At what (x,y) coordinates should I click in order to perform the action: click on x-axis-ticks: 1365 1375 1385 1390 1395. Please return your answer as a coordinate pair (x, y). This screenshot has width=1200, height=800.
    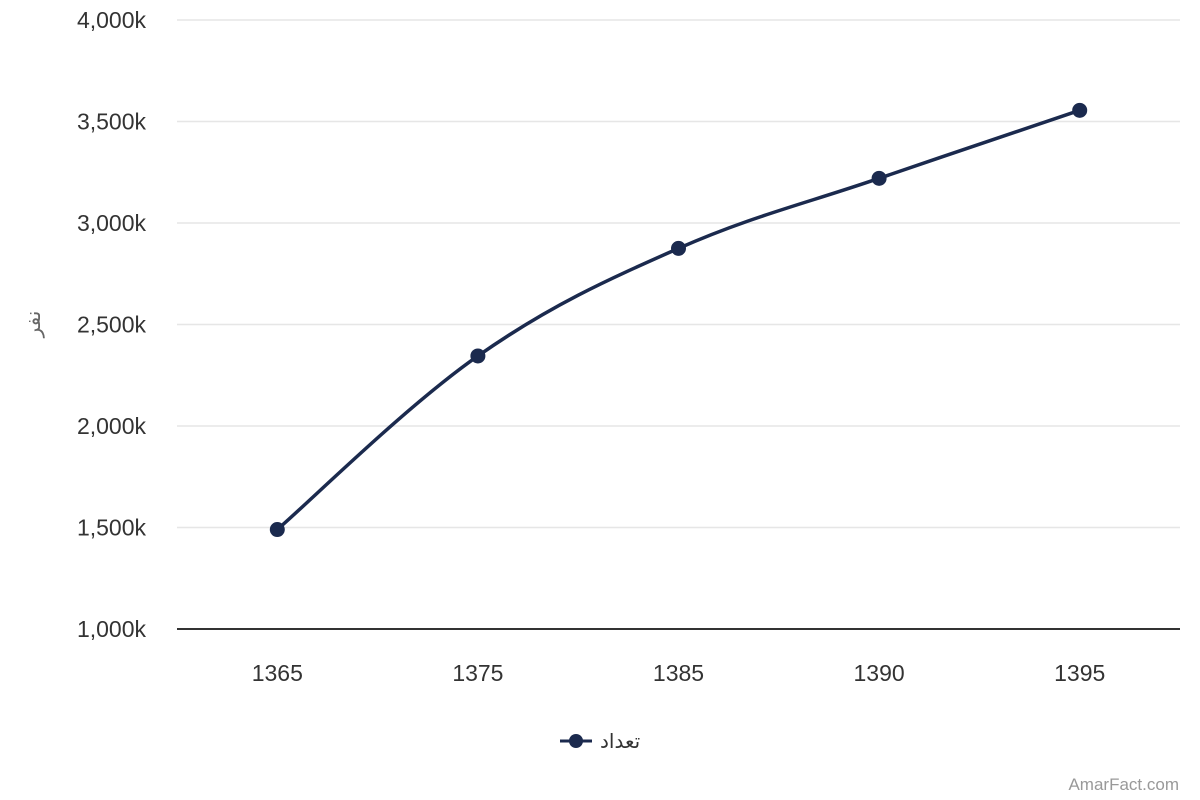
    Looking at the image, I should click on (679, 673).